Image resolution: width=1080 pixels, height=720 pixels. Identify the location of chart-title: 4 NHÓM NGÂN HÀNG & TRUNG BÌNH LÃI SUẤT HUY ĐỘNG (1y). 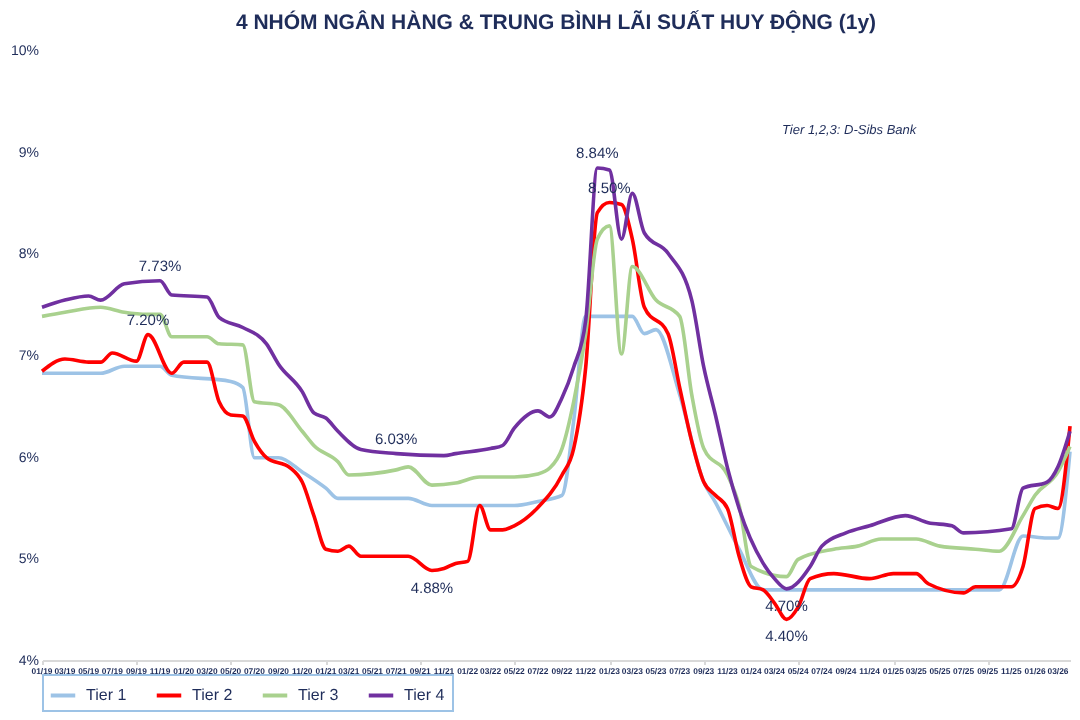
(556, 22).